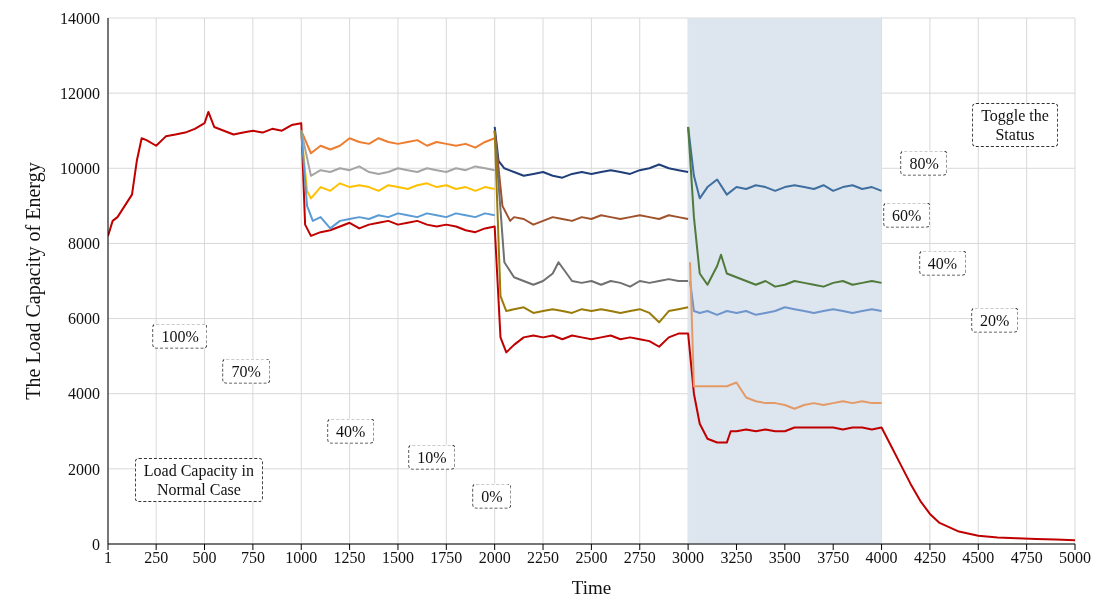 This screenshot has height=612, width=1103. Describe the element at coordinates (907, 215) in the screenshot. I see `annotation: 60%` at that location.